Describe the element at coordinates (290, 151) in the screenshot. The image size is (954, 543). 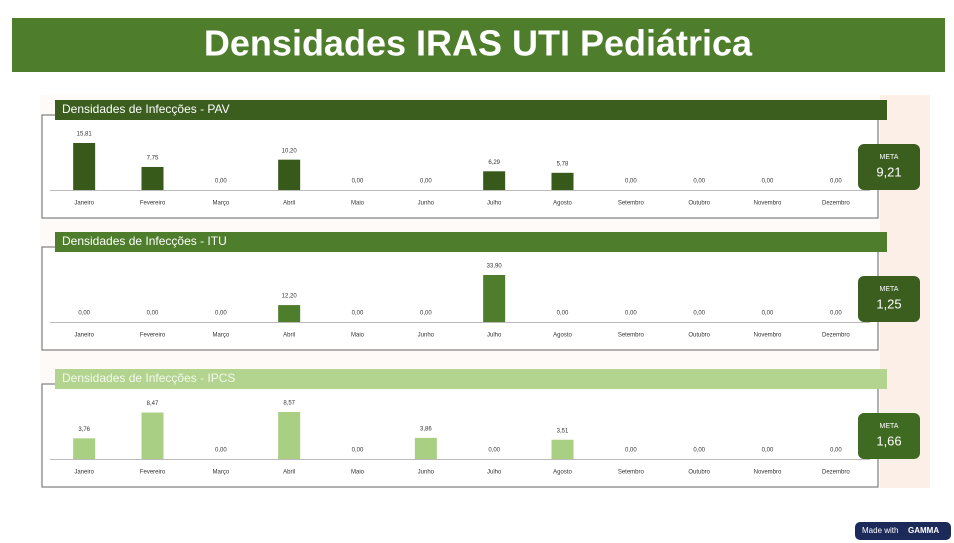
I see `value-label: 10,20` at that location.